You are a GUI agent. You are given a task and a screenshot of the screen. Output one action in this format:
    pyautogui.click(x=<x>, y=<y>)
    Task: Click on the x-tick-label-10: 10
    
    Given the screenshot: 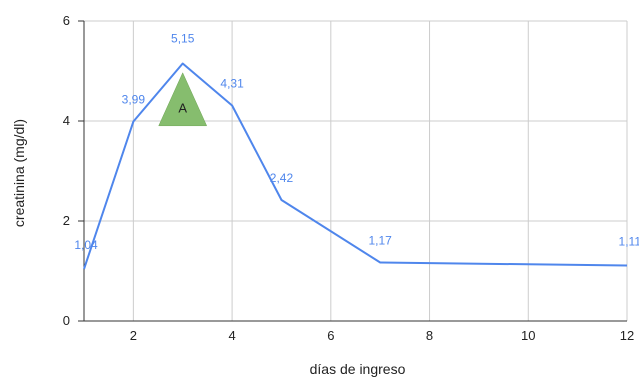 What is the action you would take?
    pyautogui.click(x=528, y=335)
    